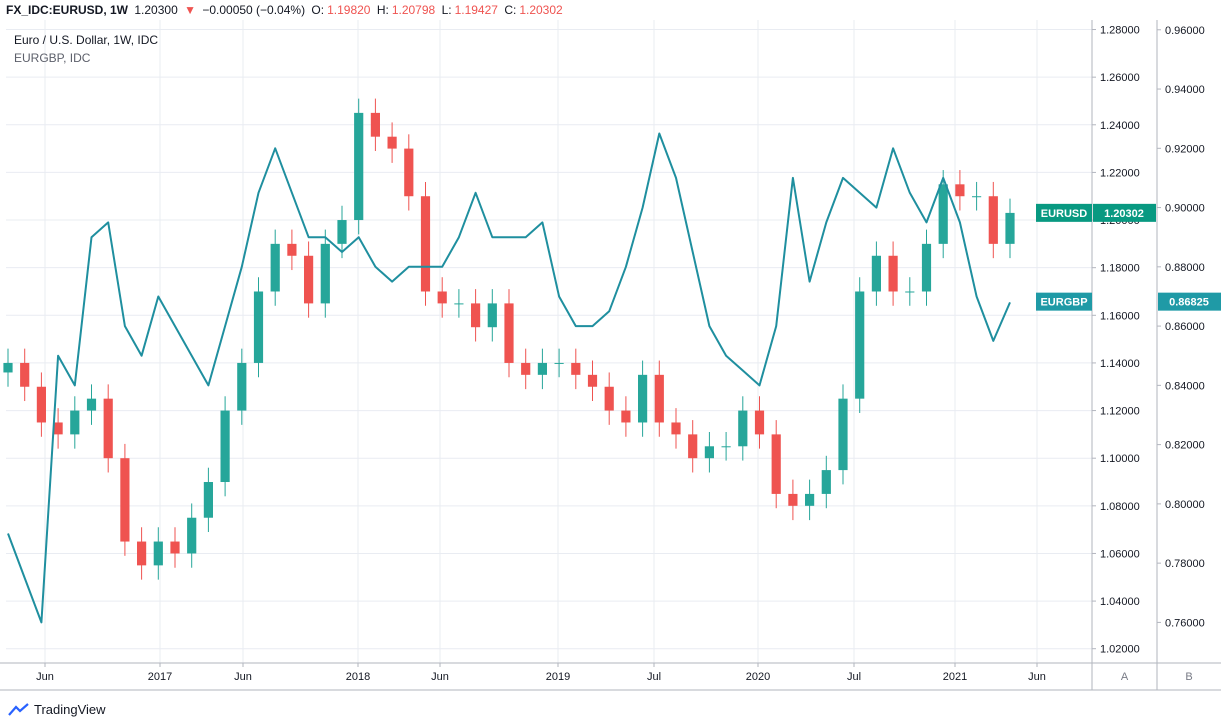  Describe the element at coordinates (1185, 564) in the screenshot. I see `axis-b-tick-label: 0.78000` at that location.